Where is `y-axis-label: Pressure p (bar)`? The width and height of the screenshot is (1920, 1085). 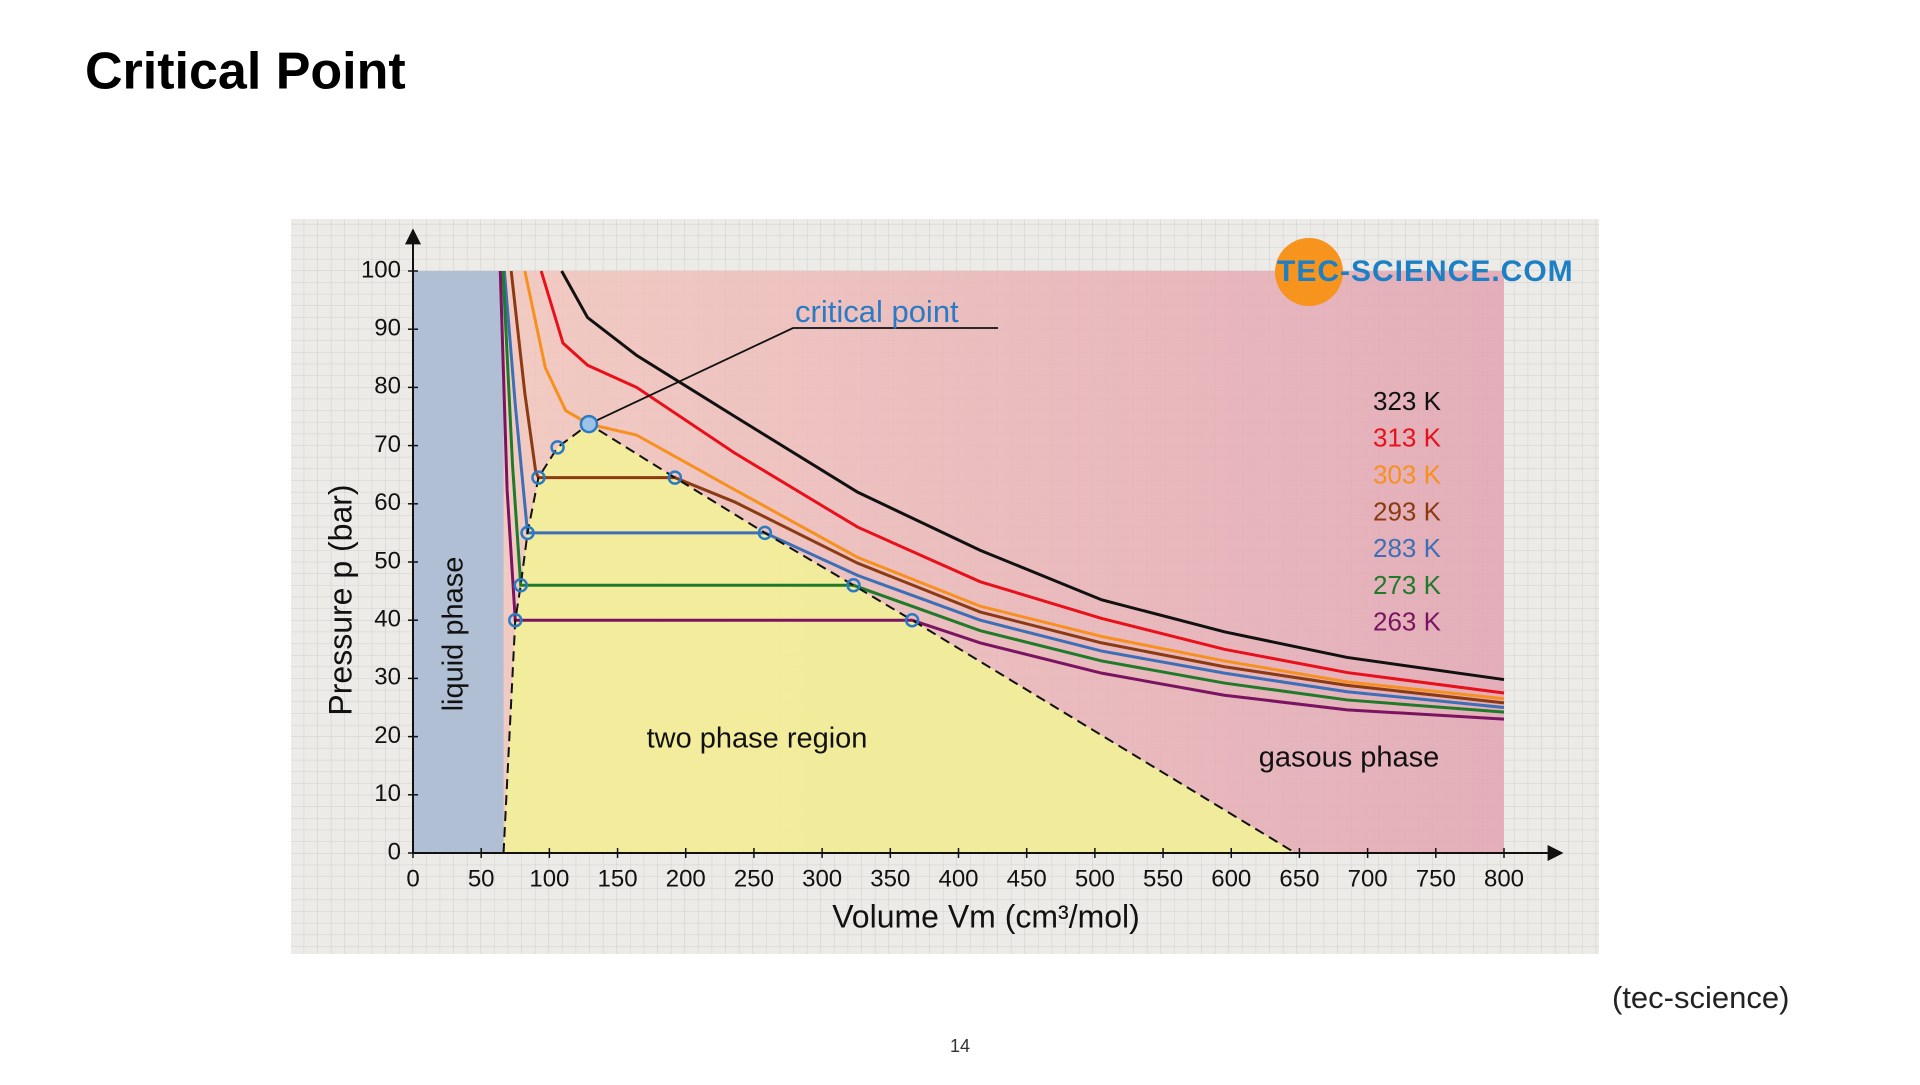
y-axis-label: Pressure p (bar) is located at coordinates (340, 599).